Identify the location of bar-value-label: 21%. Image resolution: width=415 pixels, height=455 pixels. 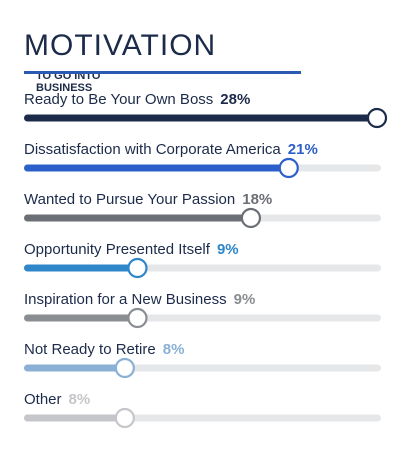
(303, 149).